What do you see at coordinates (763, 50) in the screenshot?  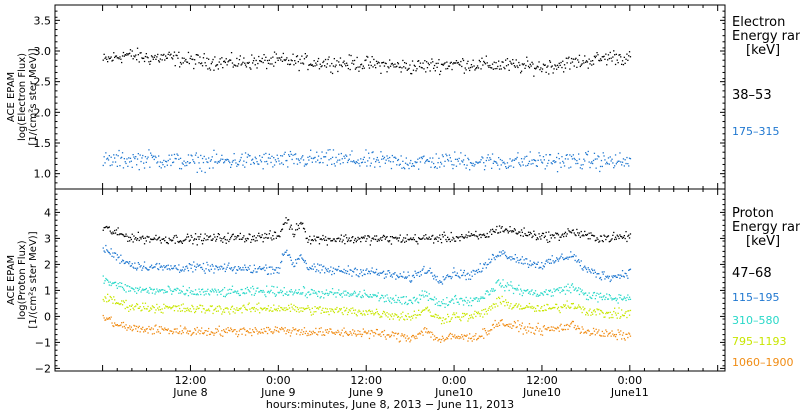 I see `electron-legend-unit: [keV]` at bounding box center [763, 50].